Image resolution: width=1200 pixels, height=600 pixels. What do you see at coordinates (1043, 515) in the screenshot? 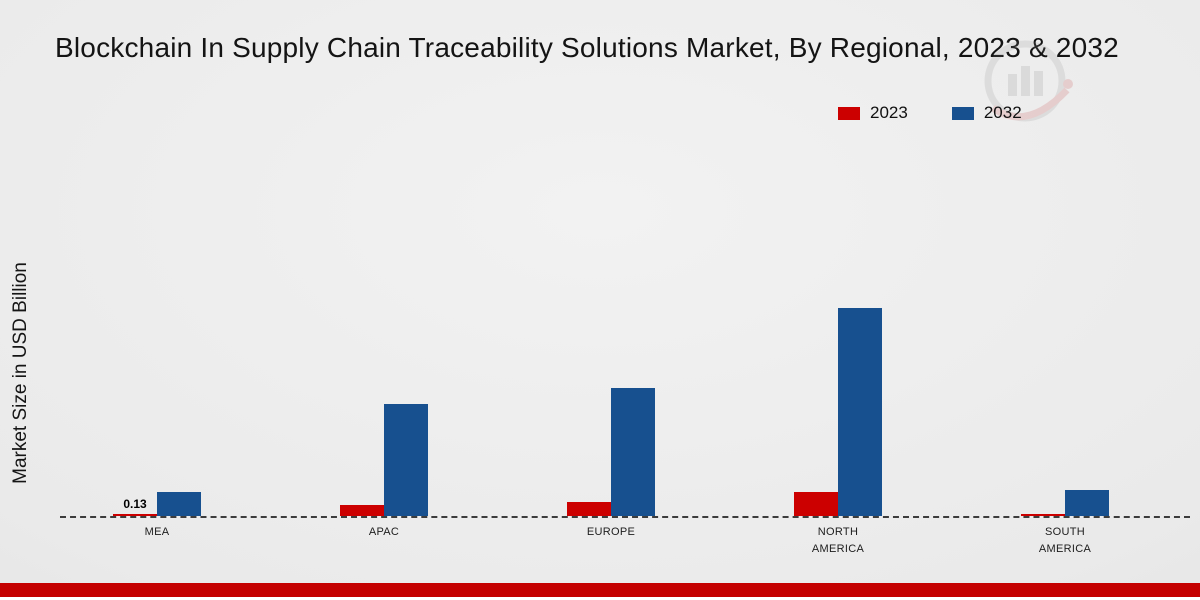
I see `bar-2023-south-america` at bounding box center [1043, 515].